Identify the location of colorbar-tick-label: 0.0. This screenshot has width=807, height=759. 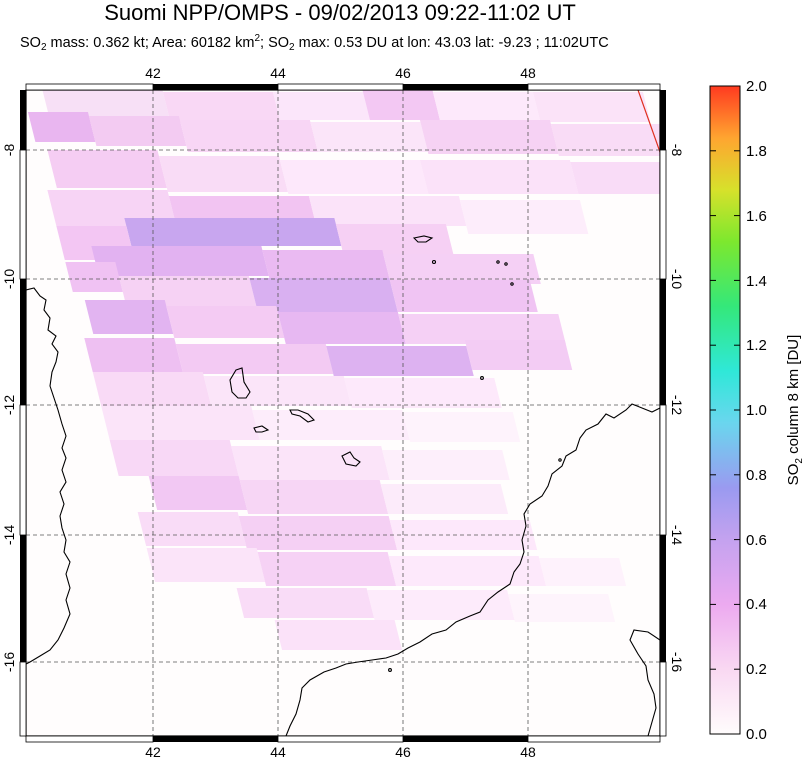
(756, 734).